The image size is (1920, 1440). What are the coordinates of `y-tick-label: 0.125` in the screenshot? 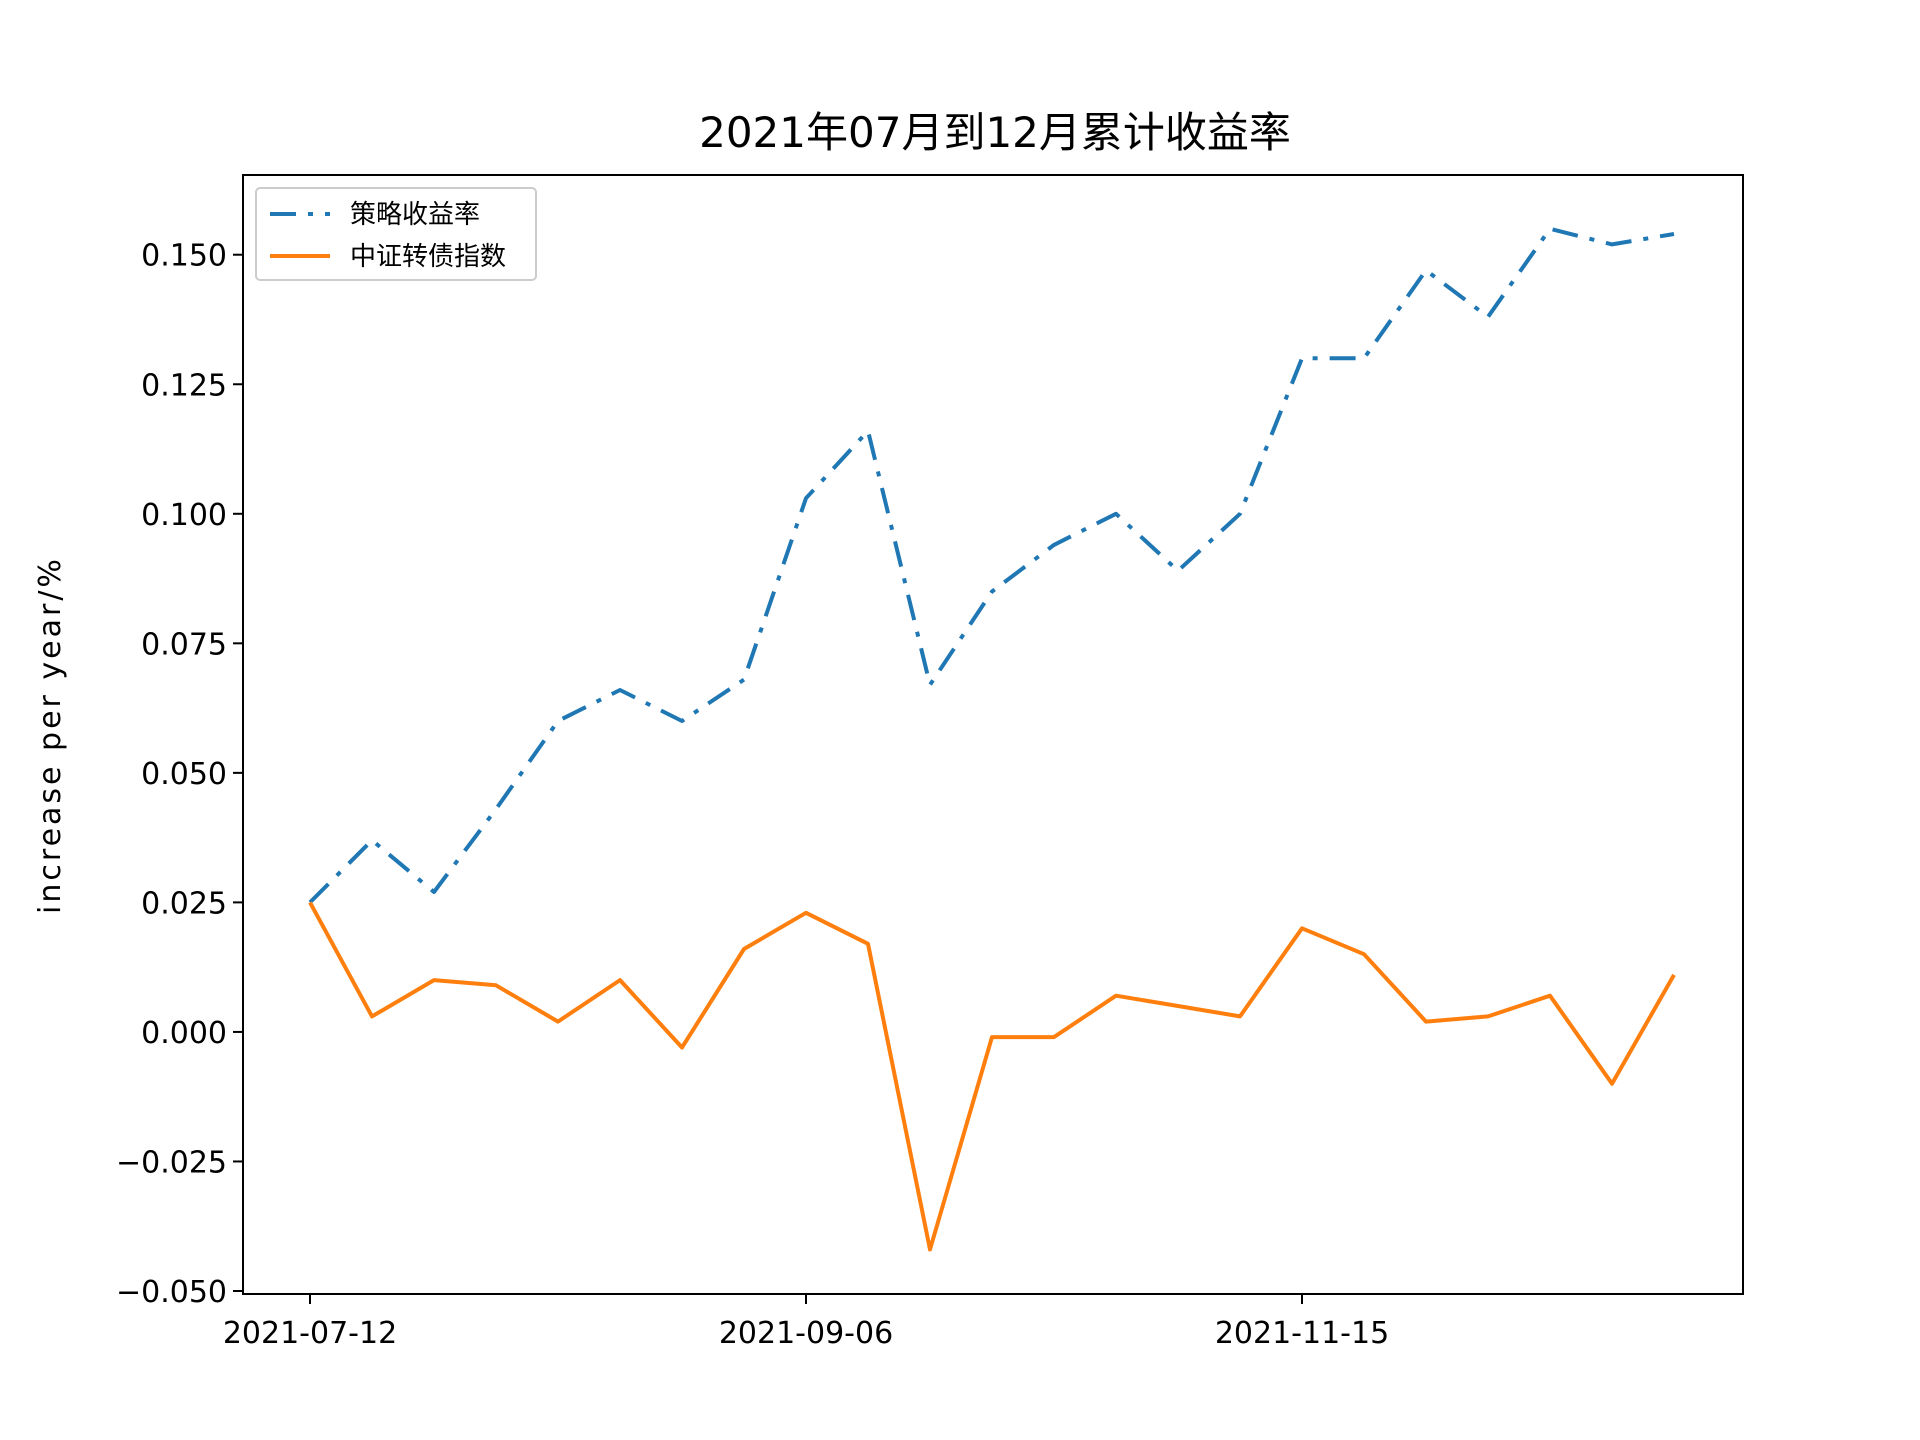 It's located at (184, 385).